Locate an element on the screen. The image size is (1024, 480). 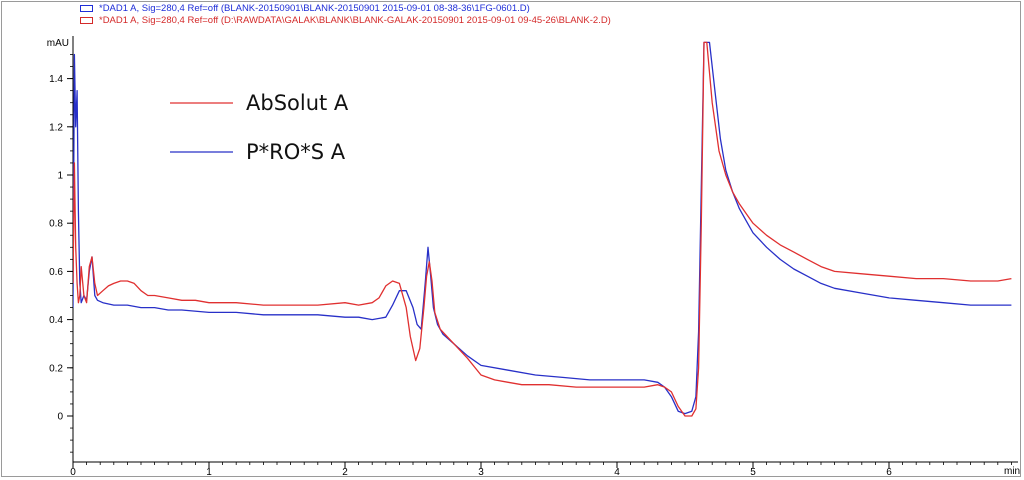
x-tick-label: 1 is located at coordinates (209, 472).